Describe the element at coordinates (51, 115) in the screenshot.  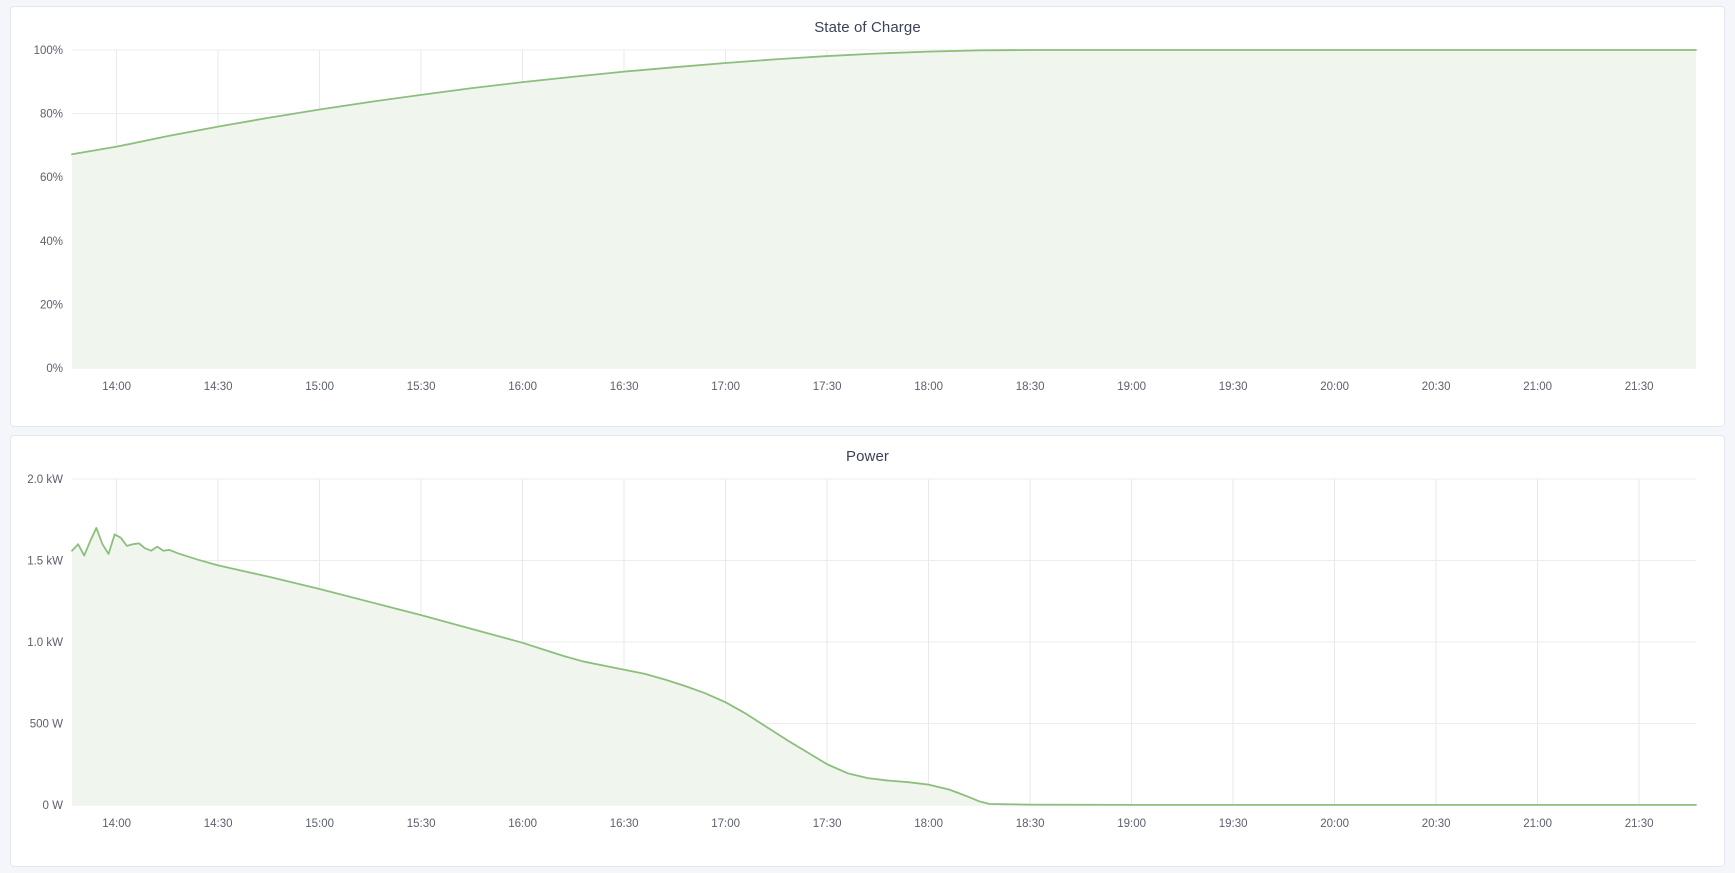
I see `y-axis-tick-label: 80%` at that location.